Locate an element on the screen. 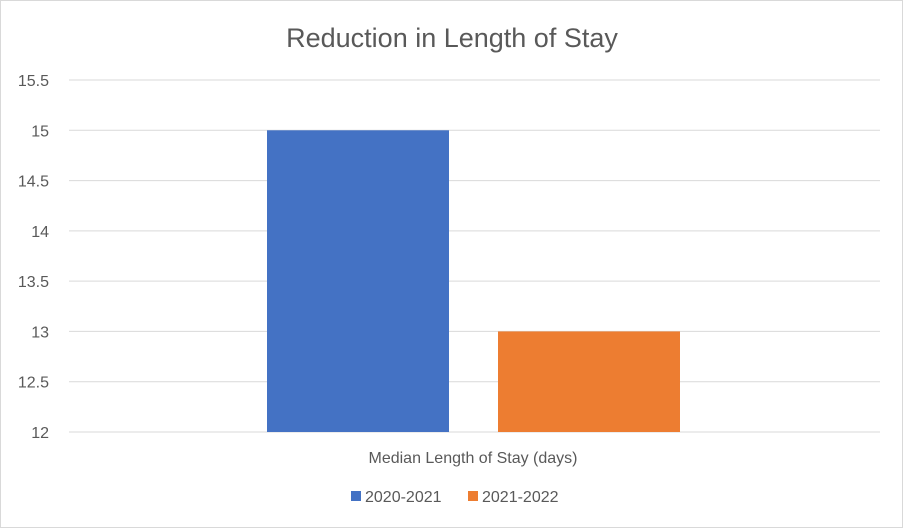  x-category-label: Median Length of Stay (days) is located at coordinates (472, 458).